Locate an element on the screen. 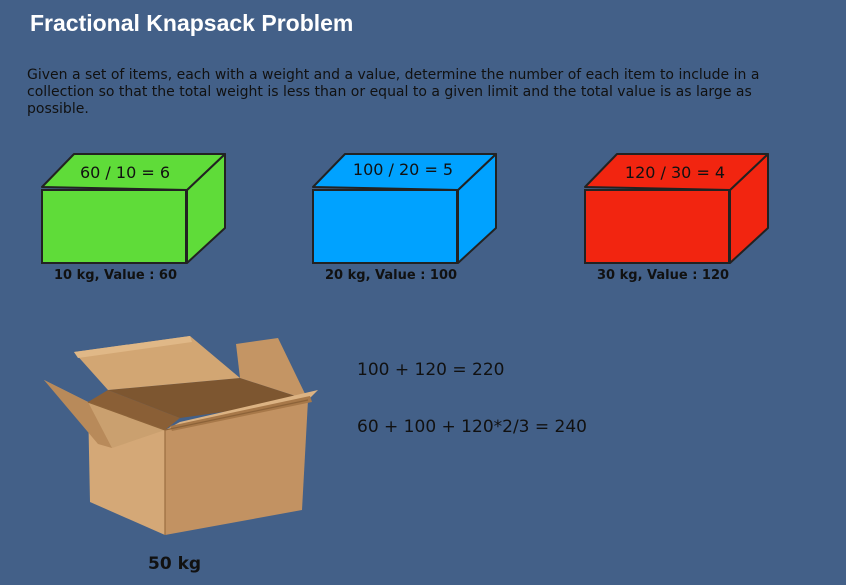  item-1-caption: 10 kg, Value : 60 is located at coordinates (116, 275).